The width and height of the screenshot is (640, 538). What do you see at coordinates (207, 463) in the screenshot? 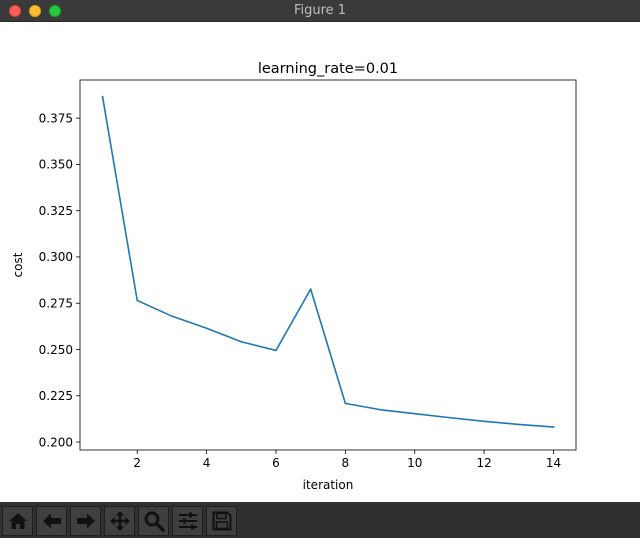
I see `x-tick-label: 4` at bounding box center [207, 463].